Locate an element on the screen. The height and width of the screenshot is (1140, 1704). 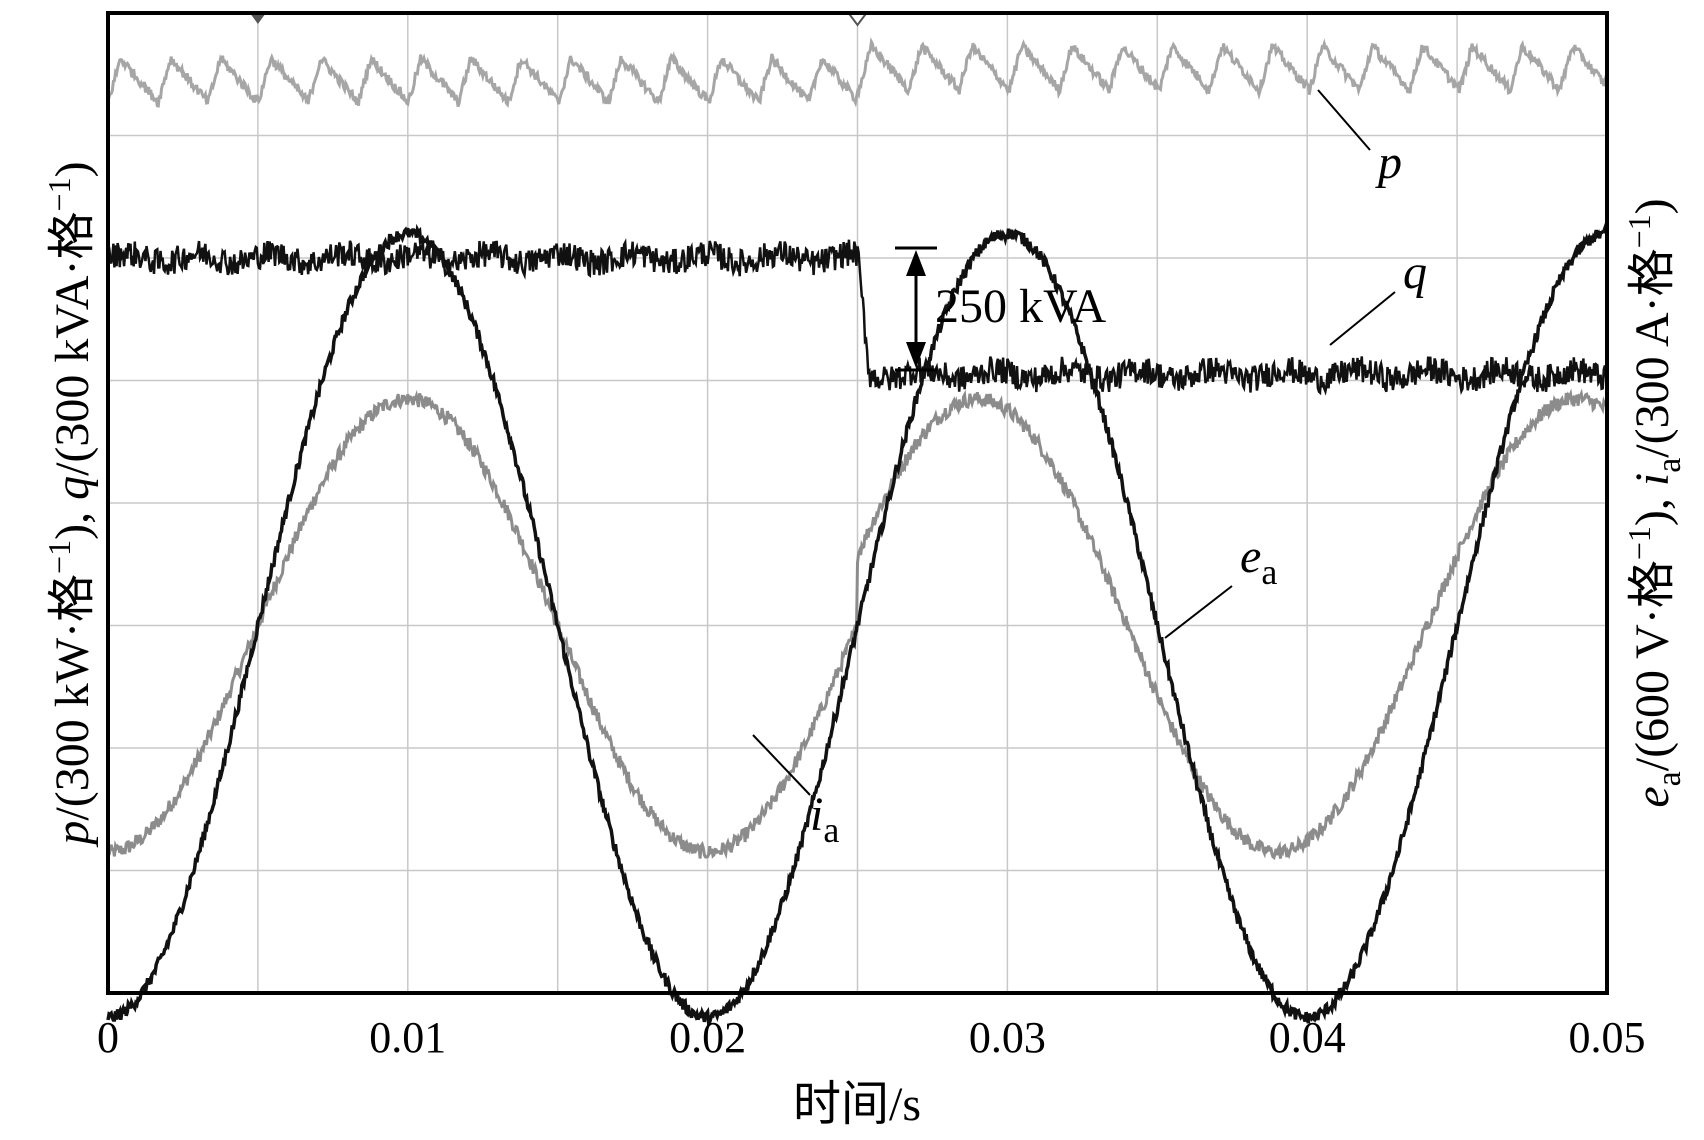
trigger-marker-filled is located at coordinates (257, 18).